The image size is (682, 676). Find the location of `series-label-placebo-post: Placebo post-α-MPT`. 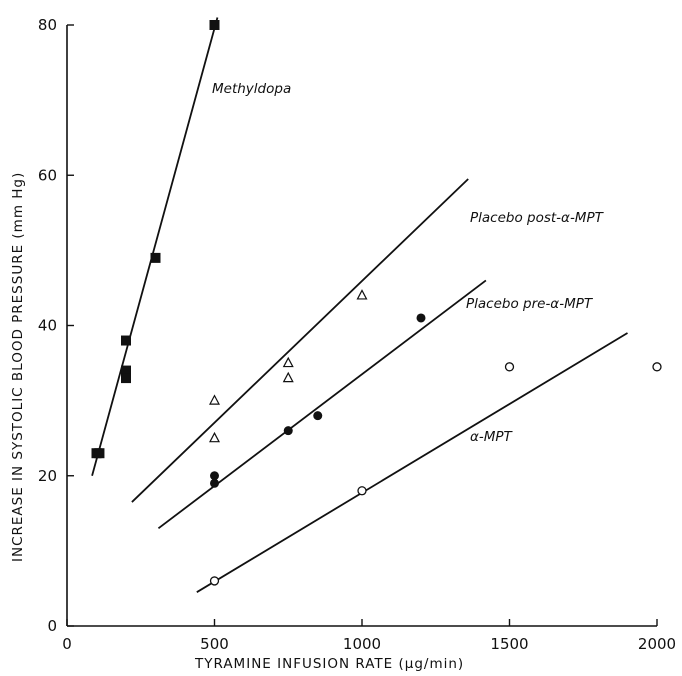

series-label-placebo-post: Placebo post-α-MPT is located at coordinates (537, 218).